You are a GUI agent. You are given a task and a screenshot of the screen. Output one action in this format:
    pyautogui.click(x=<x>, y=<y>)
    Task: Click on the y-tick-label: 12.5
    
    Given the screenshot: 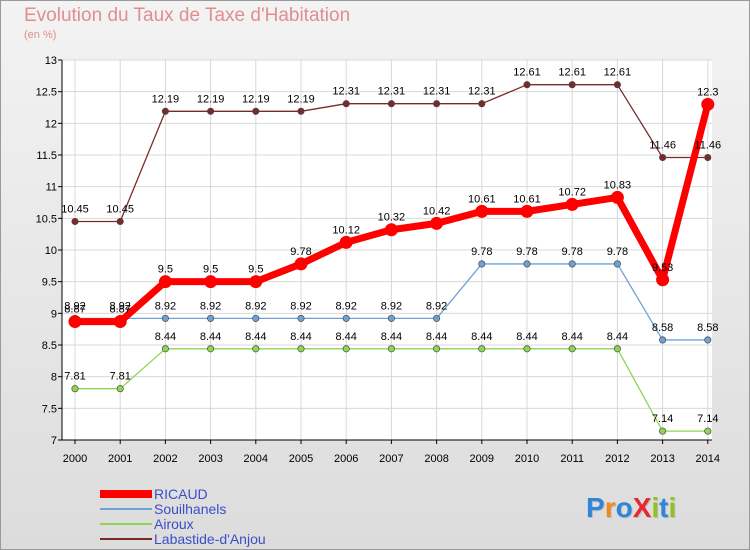 What is the action you would take?
    pyautogui.click(x=46, y=93)
    